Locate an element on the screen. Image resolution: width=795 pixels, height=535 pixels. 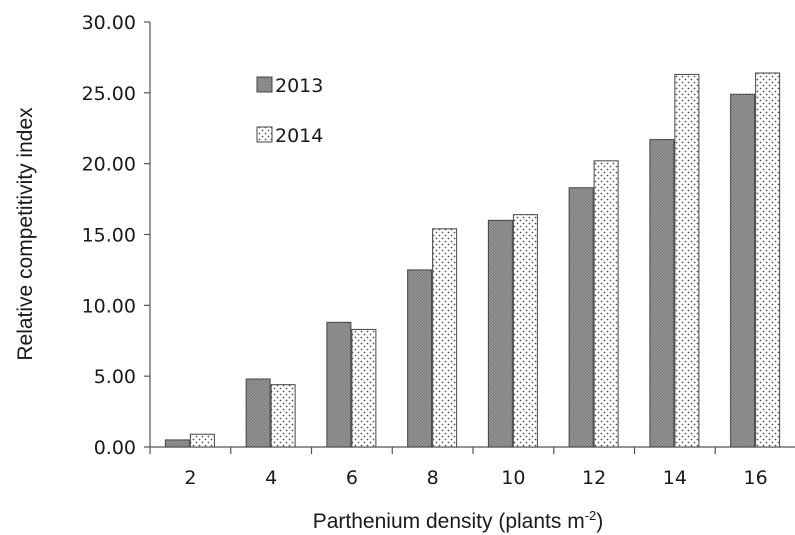
legend-label-2014: 2014 is located at coordinates (299, 136).